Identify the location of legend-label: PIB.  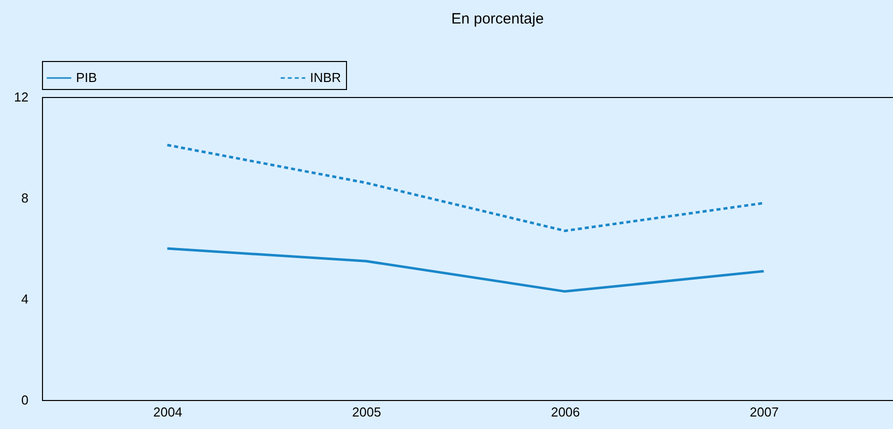
(86, 77).